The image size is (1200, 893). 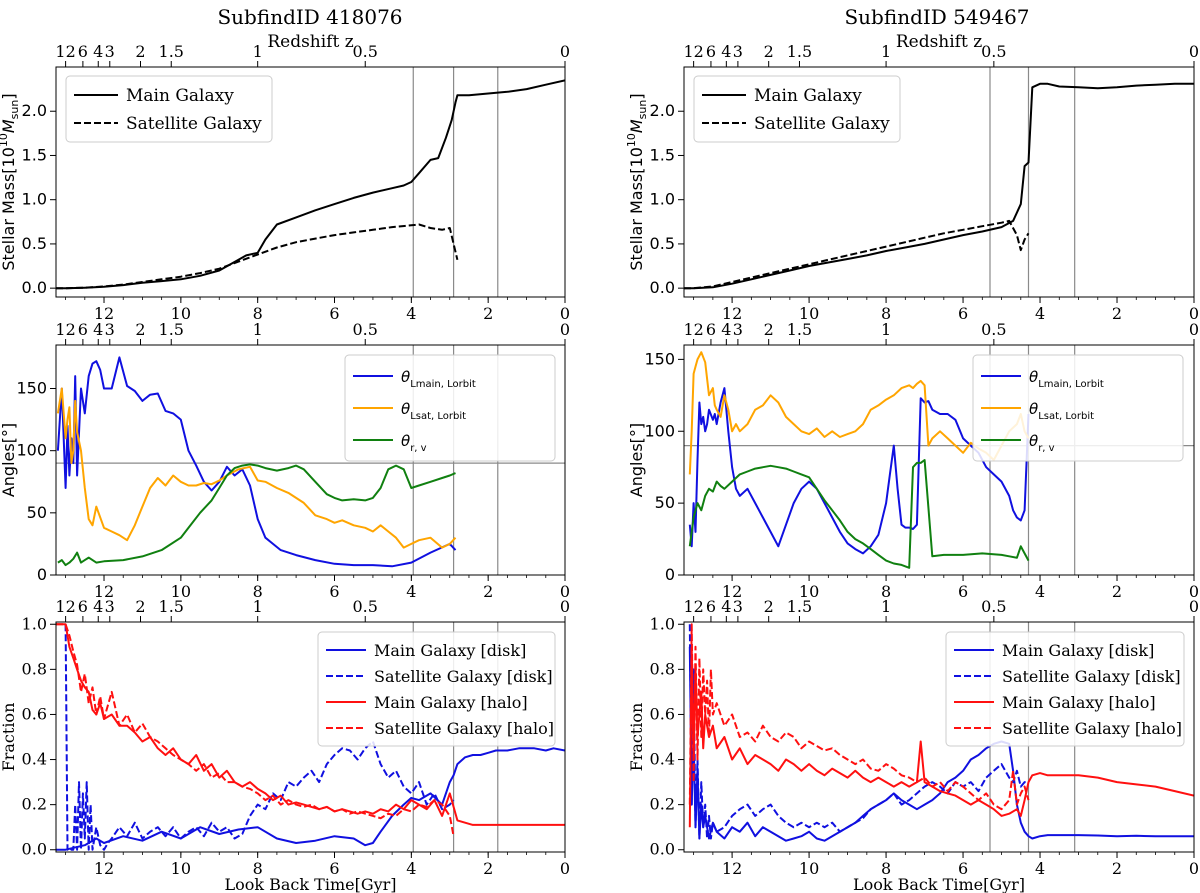 I want to click on y-tick-label: 150, so click(x=659, y=358).